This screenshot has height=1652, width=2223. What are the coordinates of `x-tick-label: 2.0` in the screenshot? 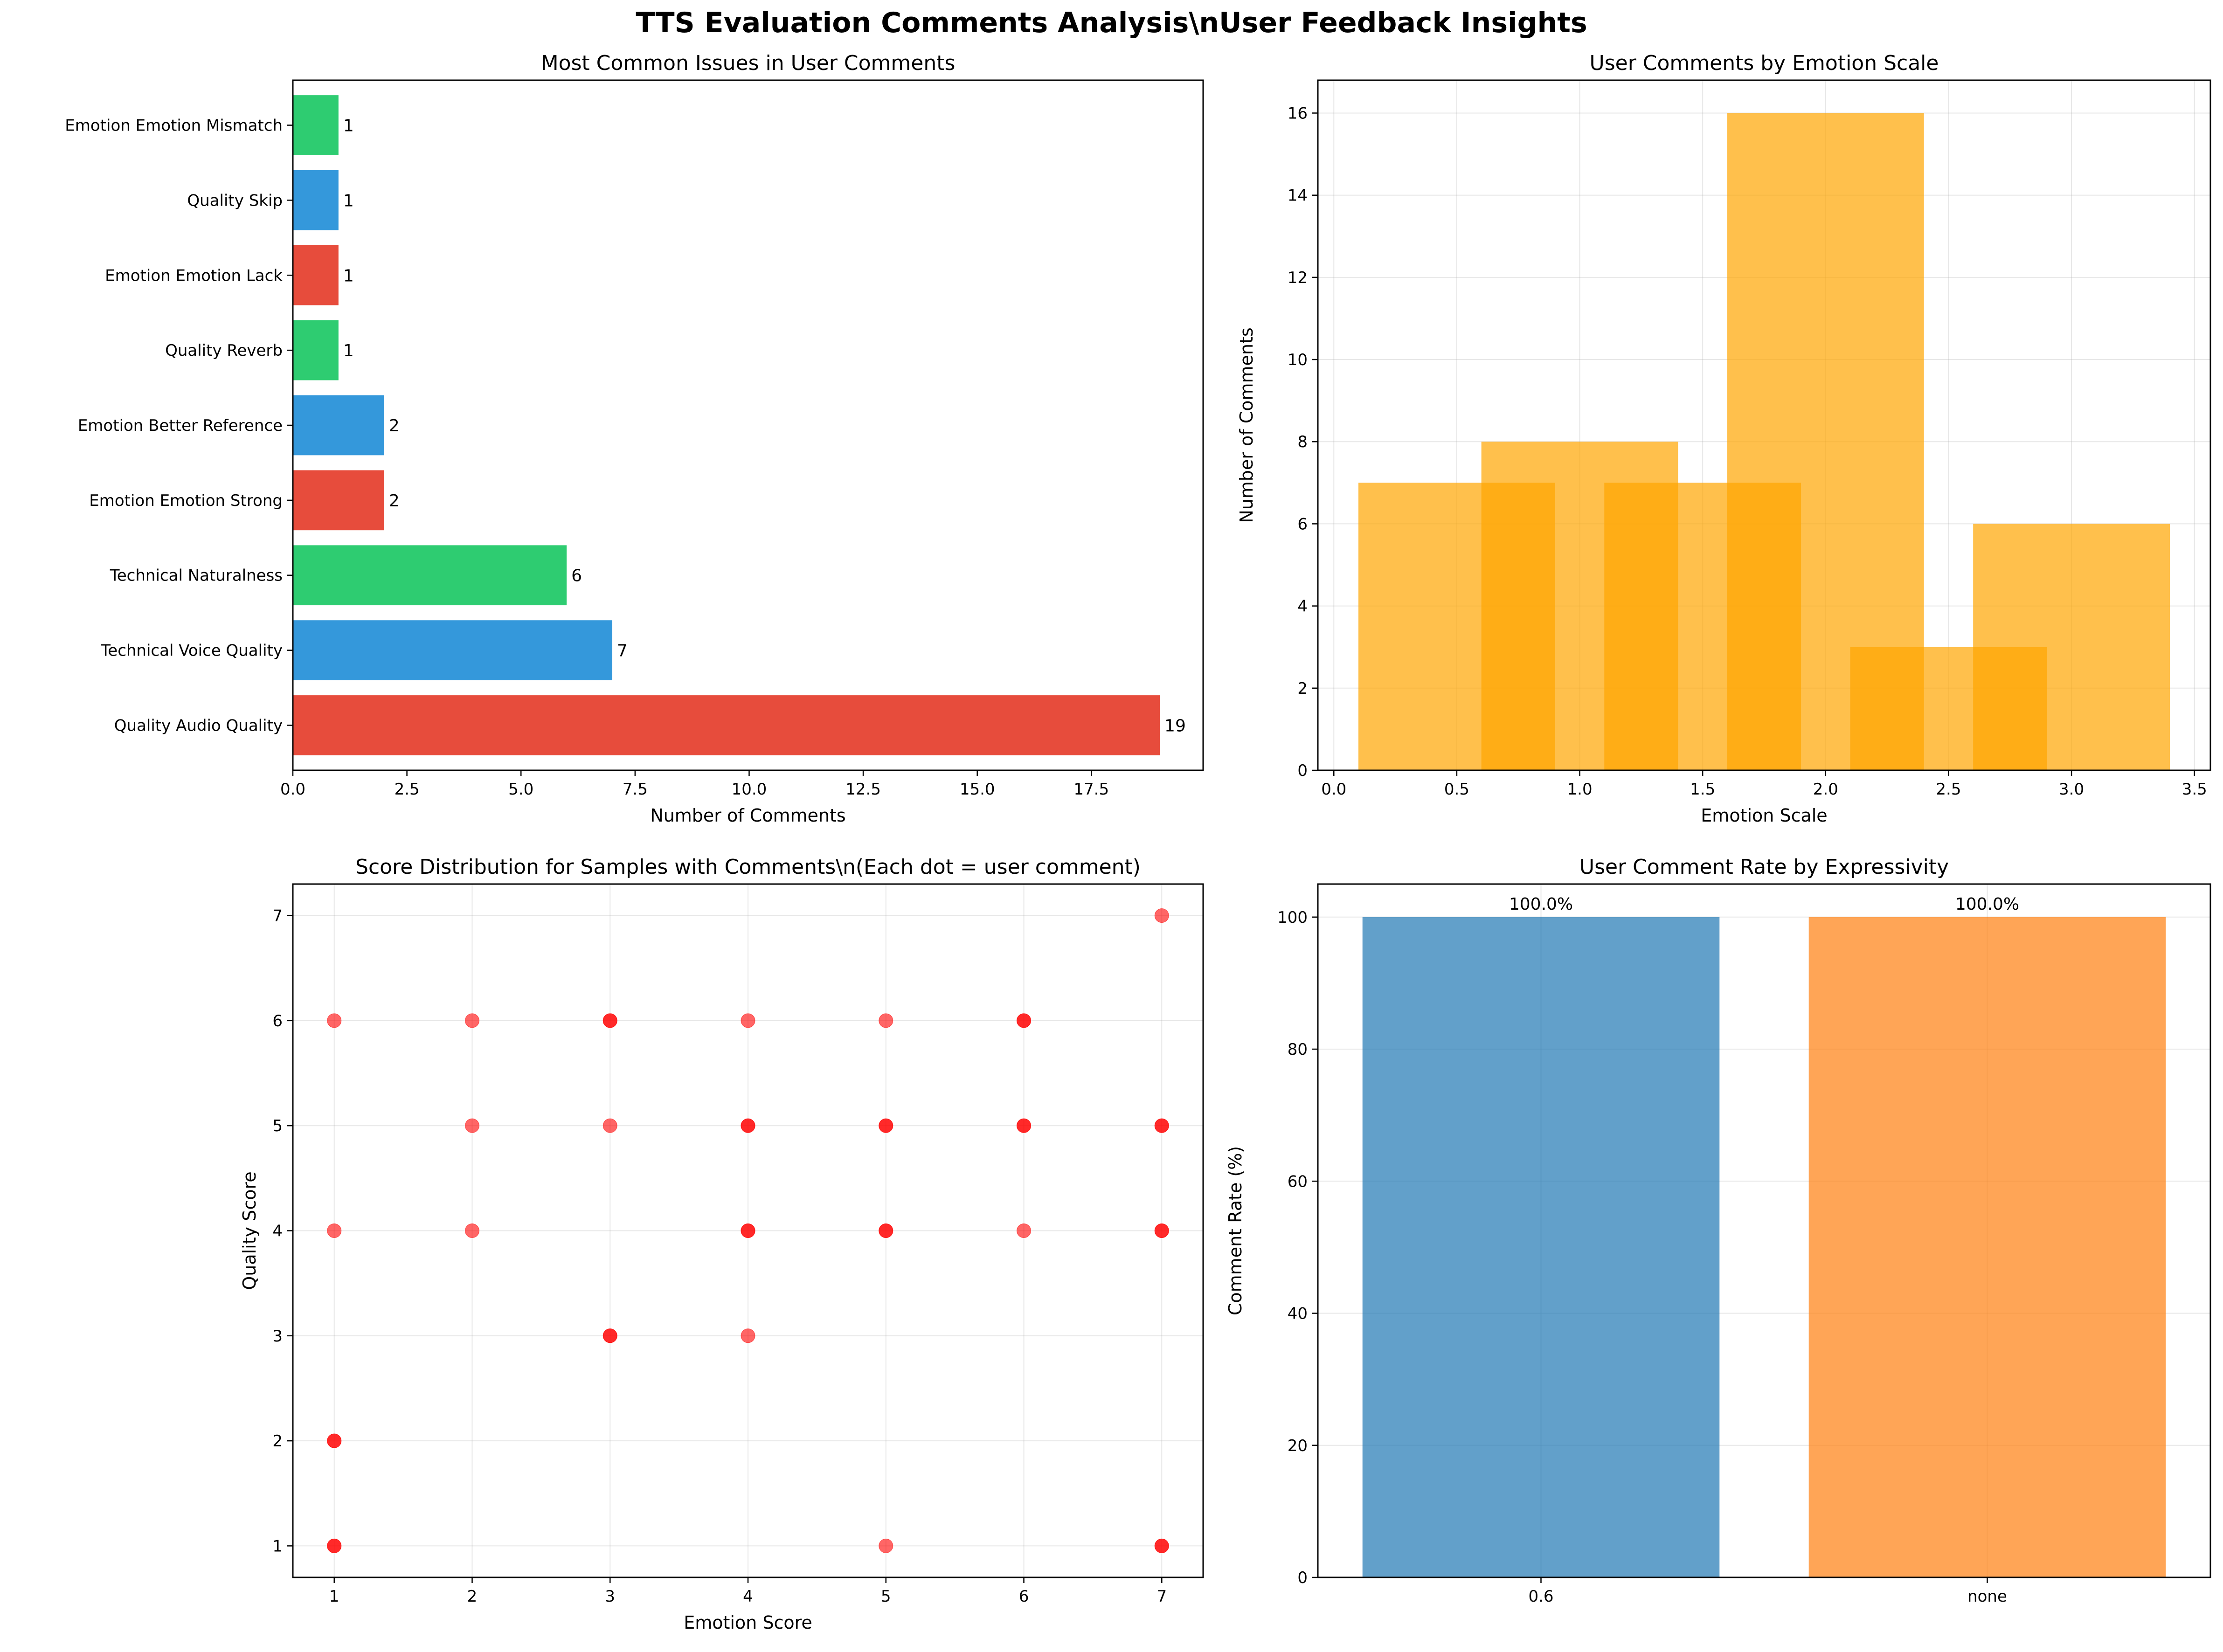 It's located at (1826, 789).